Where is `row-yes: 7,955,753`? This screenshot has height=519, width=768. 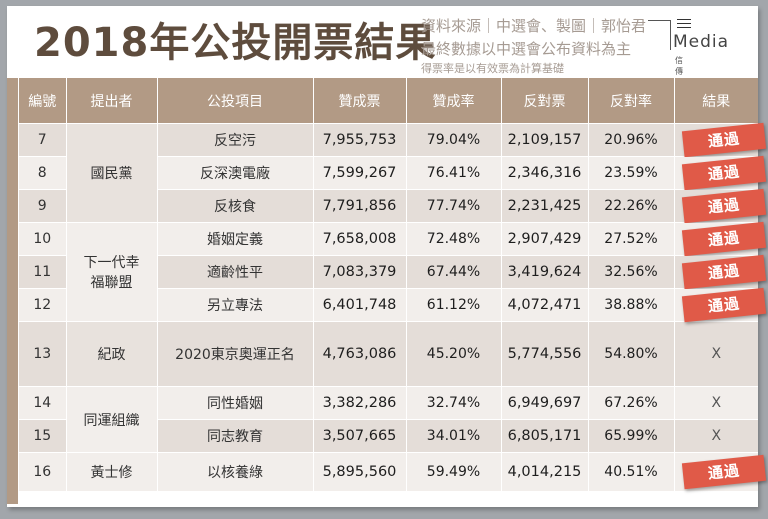 row-yes: 7,955,753 is located at coordinates (359, 140).